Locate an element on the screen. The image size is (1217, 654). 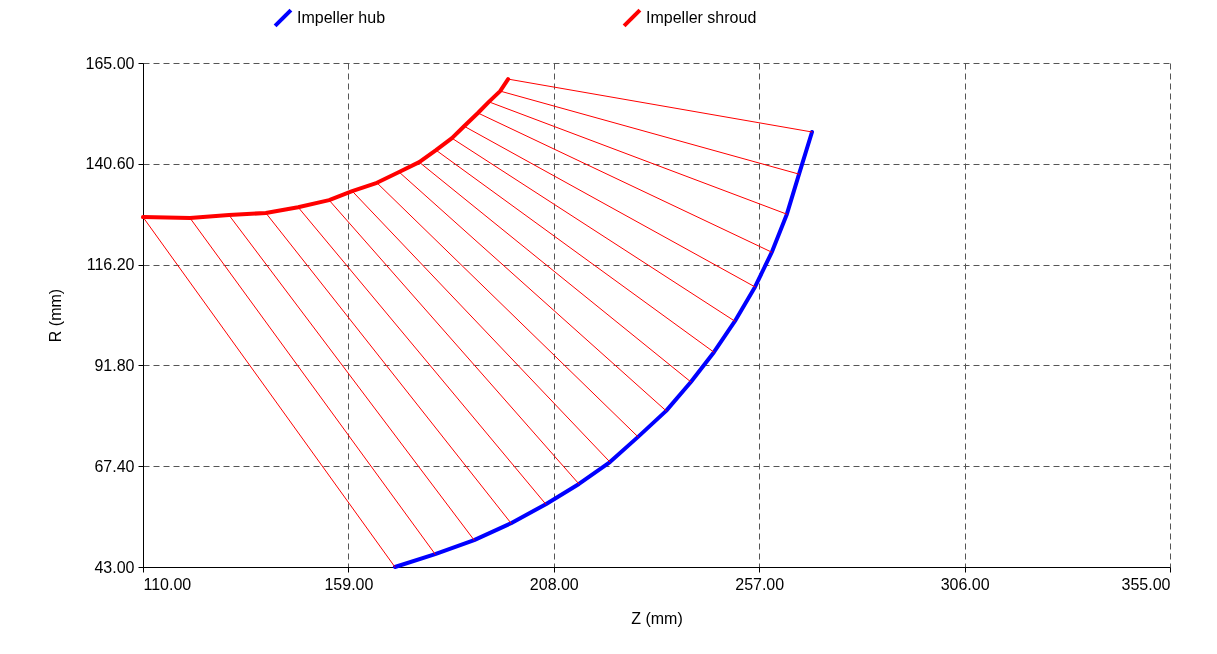
x-axis-title: Z (mm) is located at coordinates (657, 618).